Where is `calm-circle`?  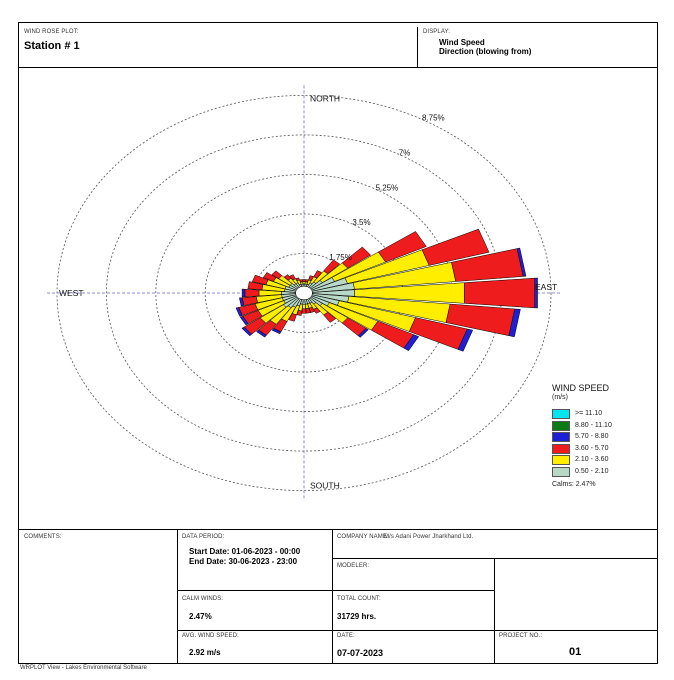
calm-circle is located at coordinates (304, 293).